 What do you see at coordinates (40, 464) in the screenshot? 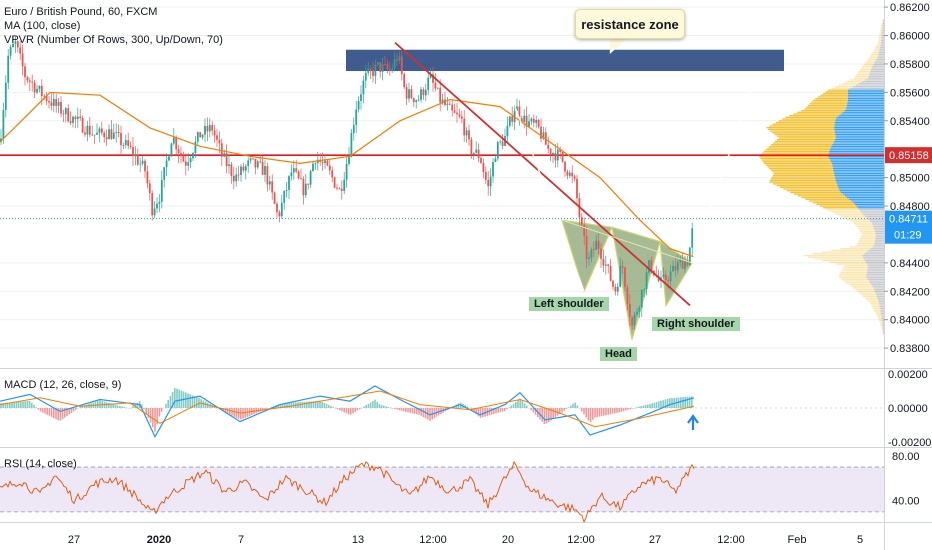
I see `rsi-label: RSI (14, close)` at bounding box center [40, 464].